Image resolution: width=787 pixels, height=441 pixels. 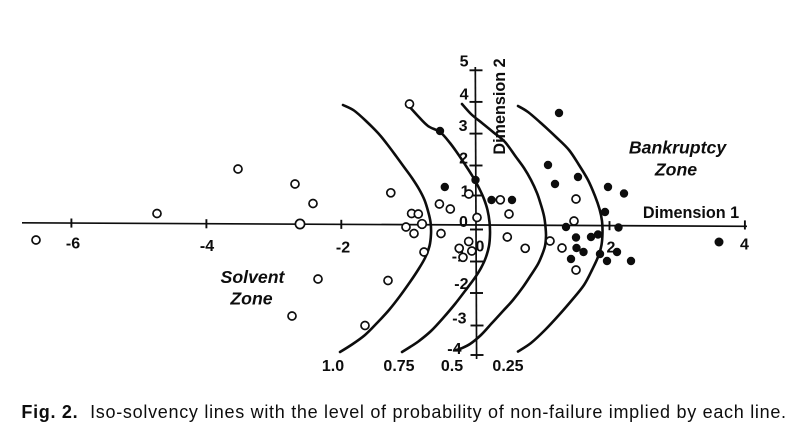 I want to click on svg-text: Bankruptcy, so click(x=678, y=148).